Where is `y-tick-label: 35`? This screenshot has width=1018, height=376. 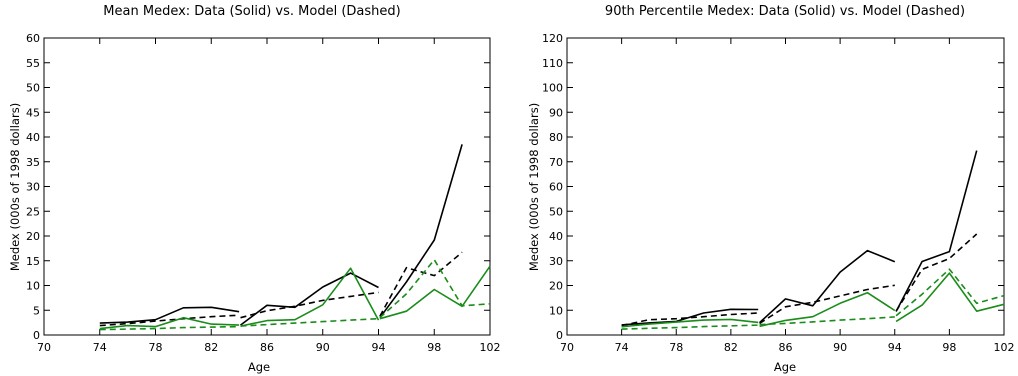 y-tick-label: 35 is located at coordinates (33, 162).